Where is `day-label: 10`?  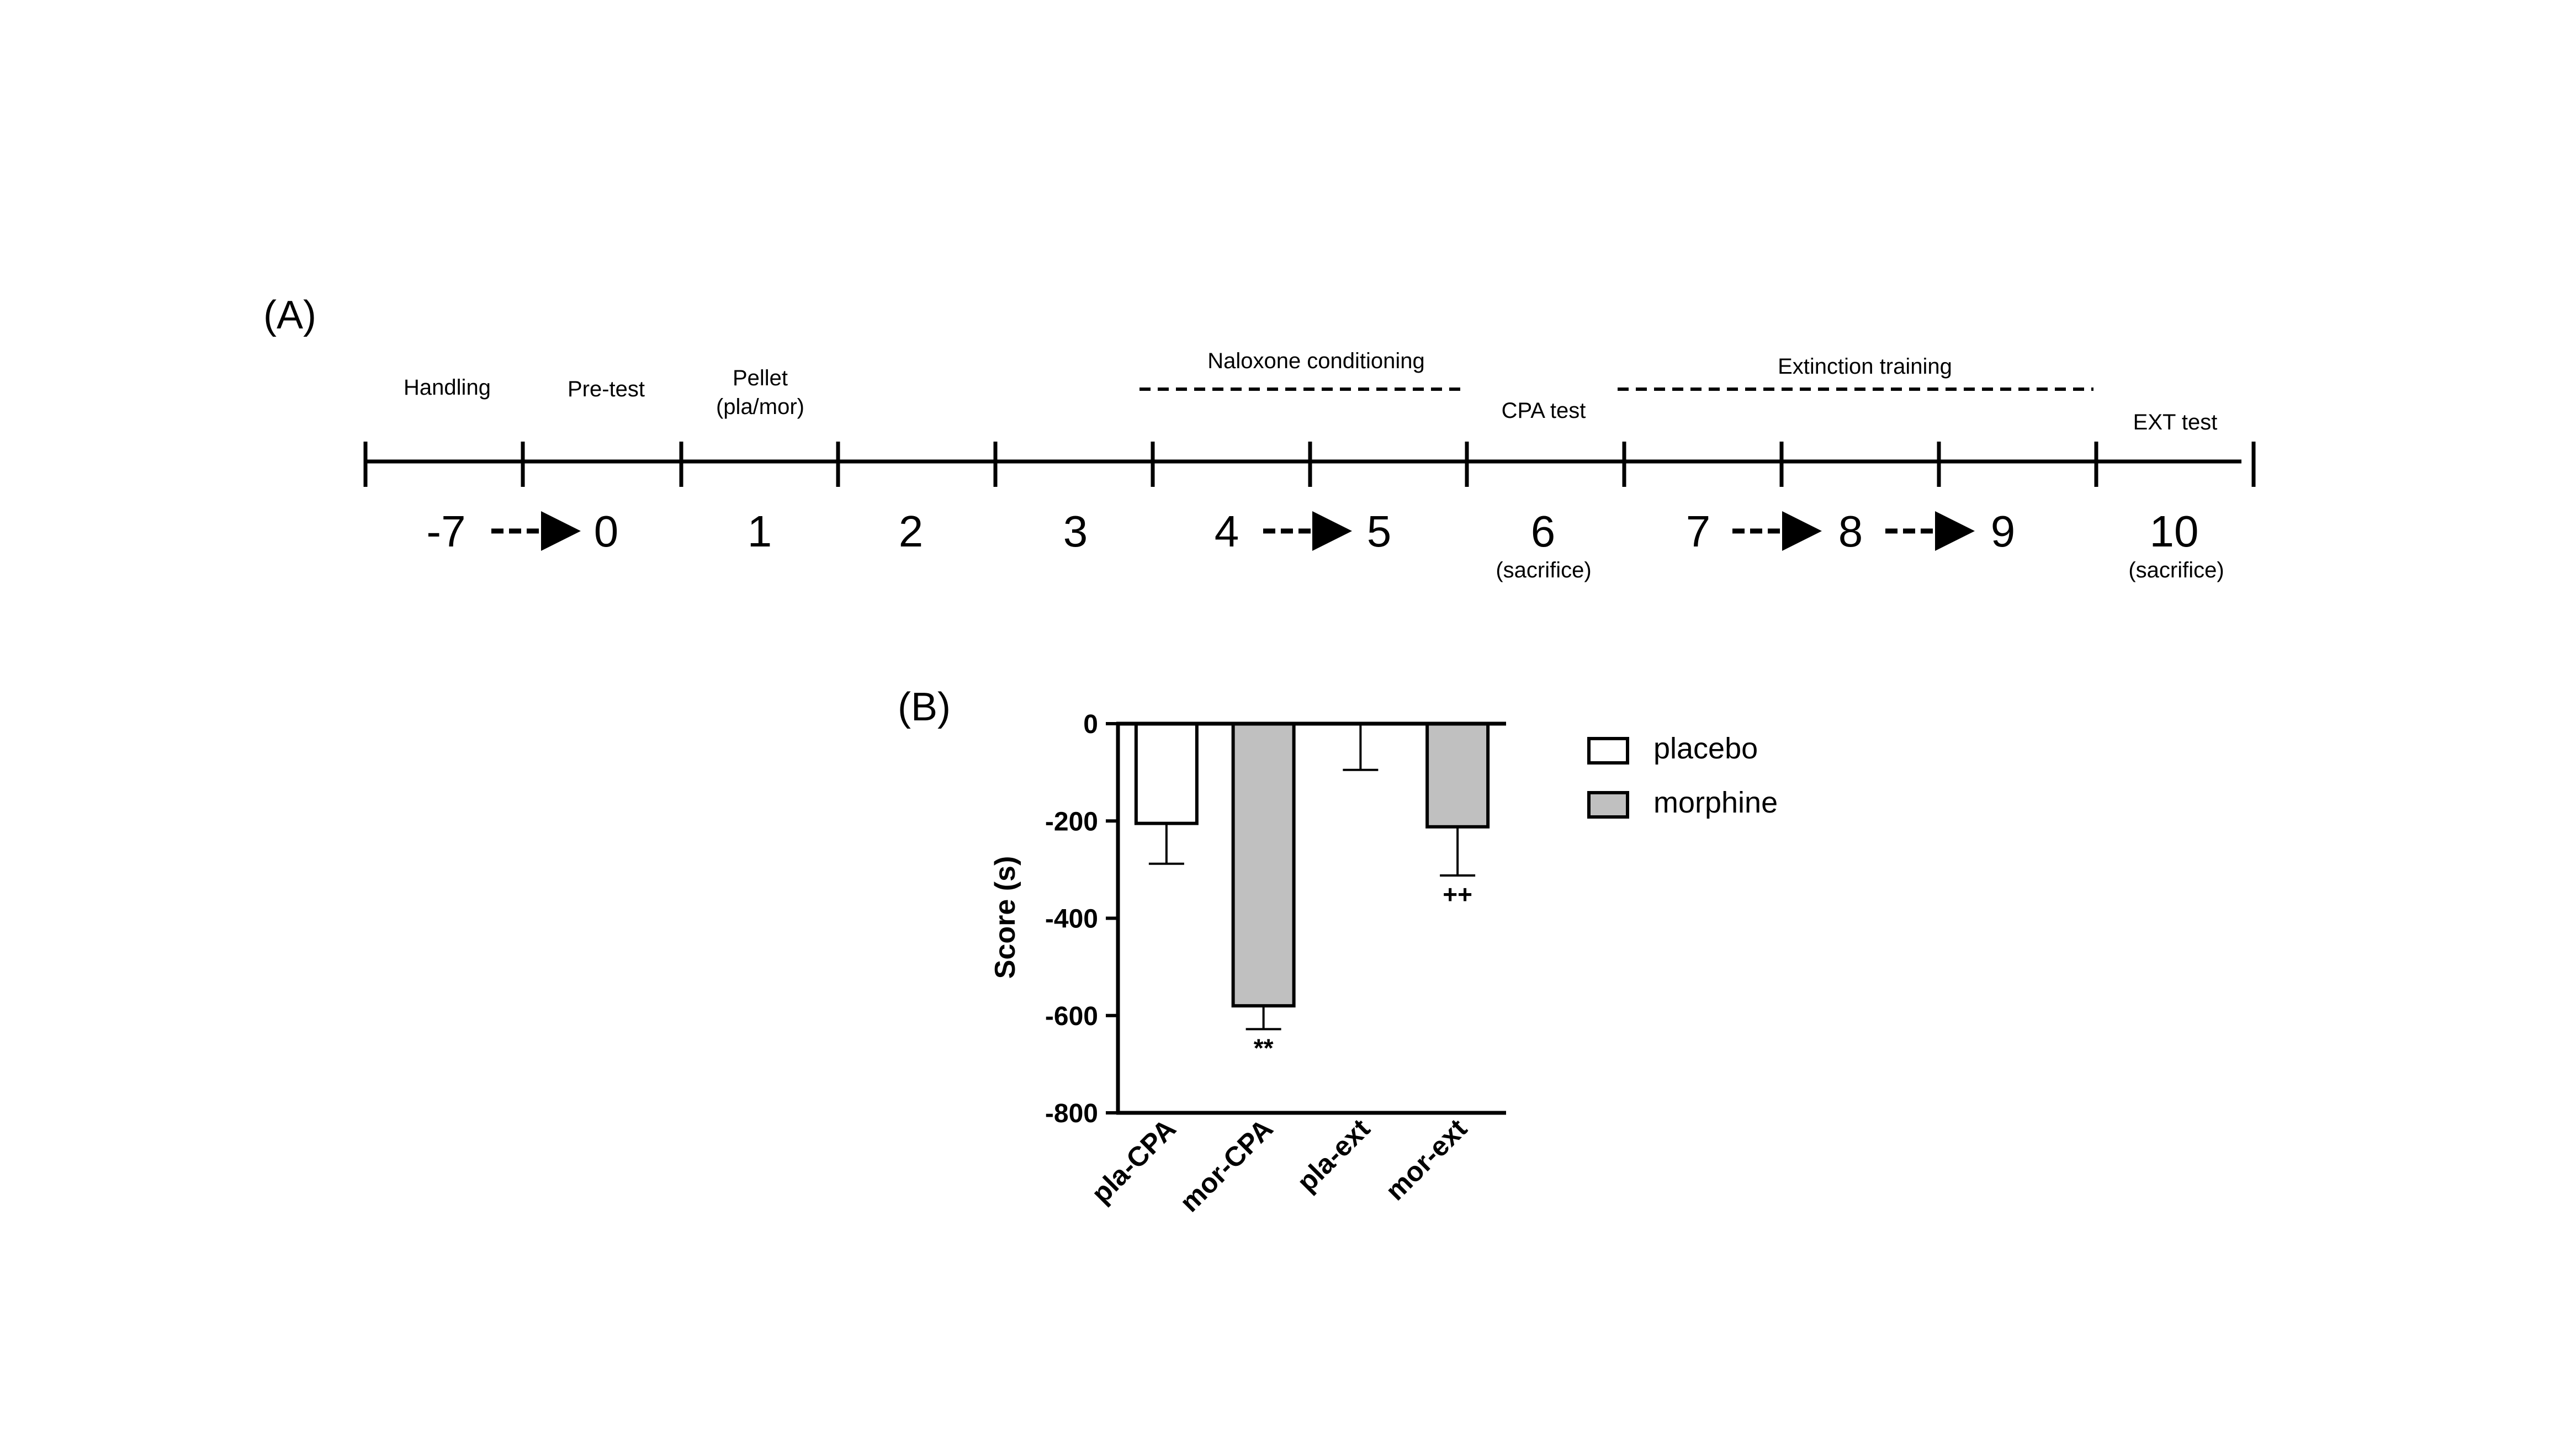 day-label: 10 is located at coordinates (2174, 532).